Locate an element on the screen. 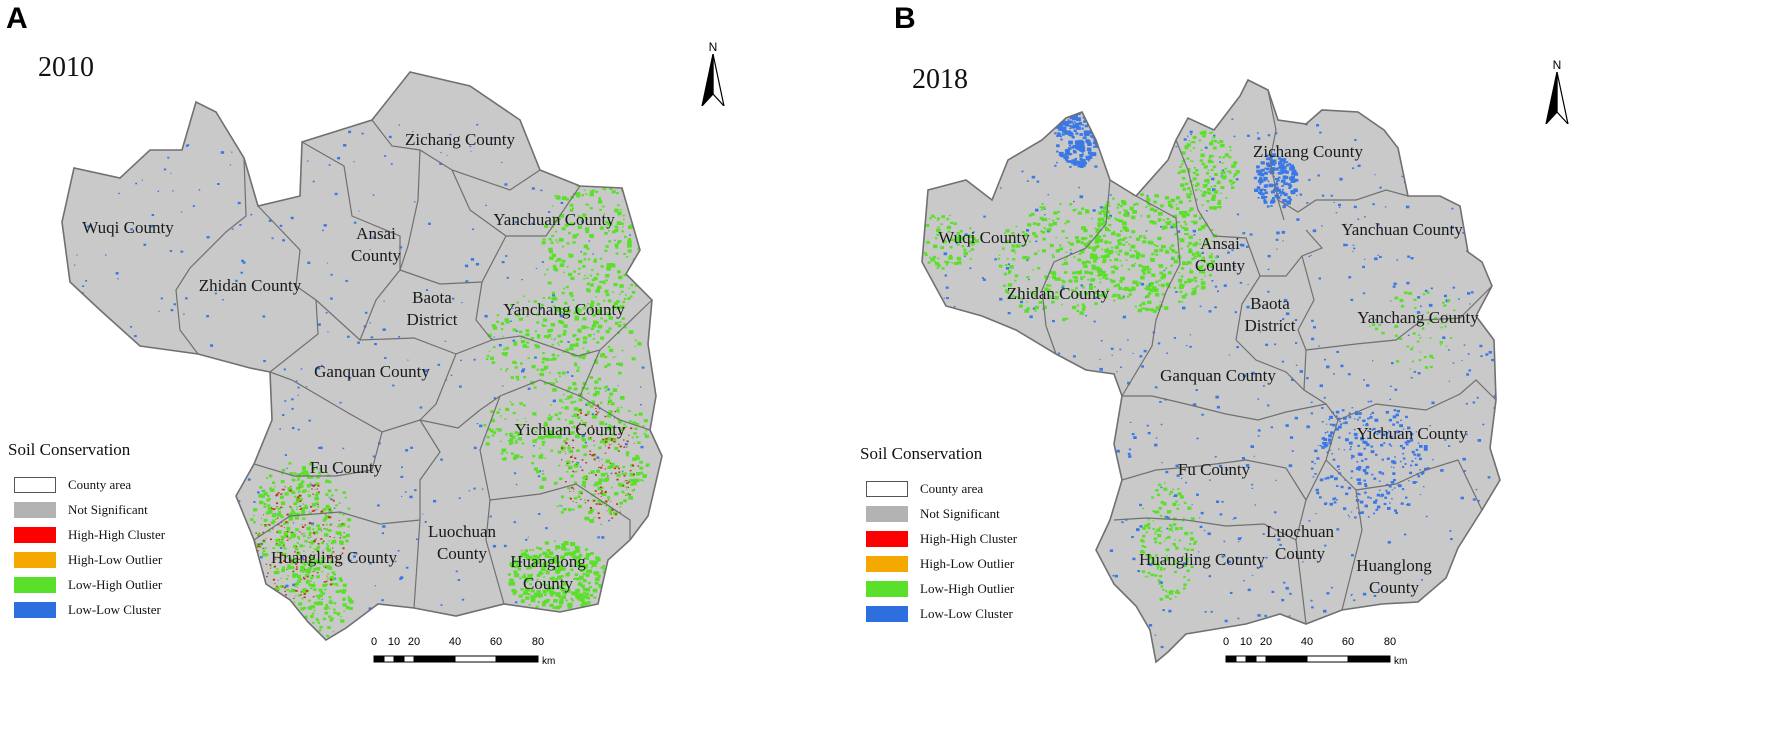 This screenshot has width=1772, height=752. scale-bar: 0 10 20 40 60 80 km is located at coordinates (1325, 656).